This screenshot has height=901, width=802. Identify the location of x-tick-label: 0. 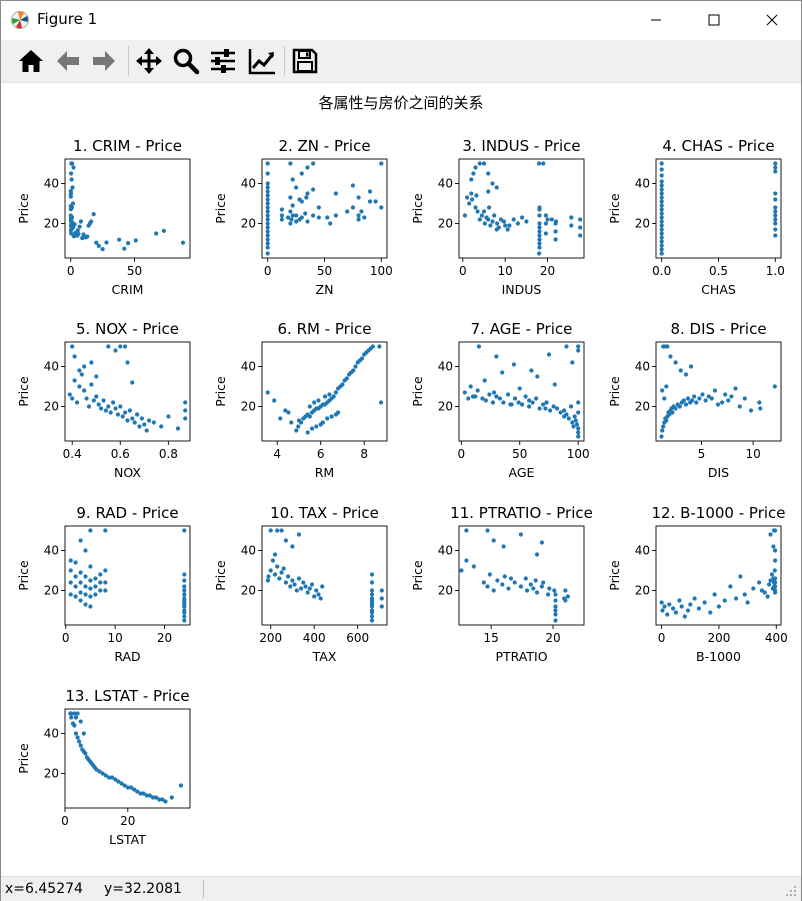
(463, 271).